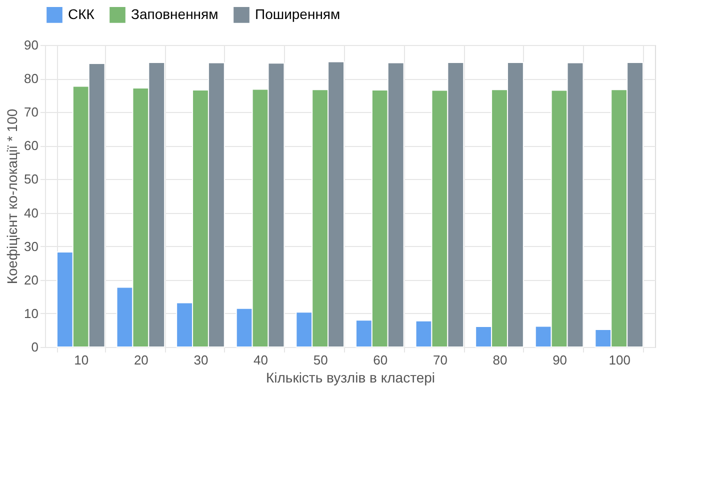 The image size is (718, 479). What do you see at coordinates (560, 360) in the screenshot?
I see `x-tick-label: 90` at bounding box center [560, 360].